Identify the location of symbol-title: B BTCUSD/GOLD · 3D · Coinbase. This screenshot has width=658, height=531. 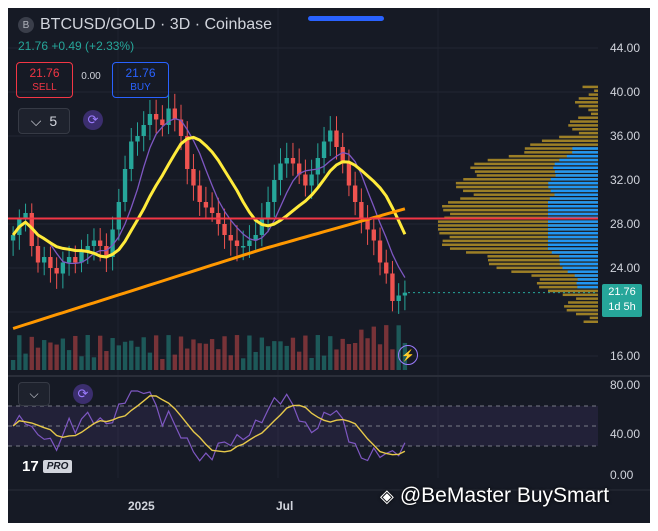
(145, 25).